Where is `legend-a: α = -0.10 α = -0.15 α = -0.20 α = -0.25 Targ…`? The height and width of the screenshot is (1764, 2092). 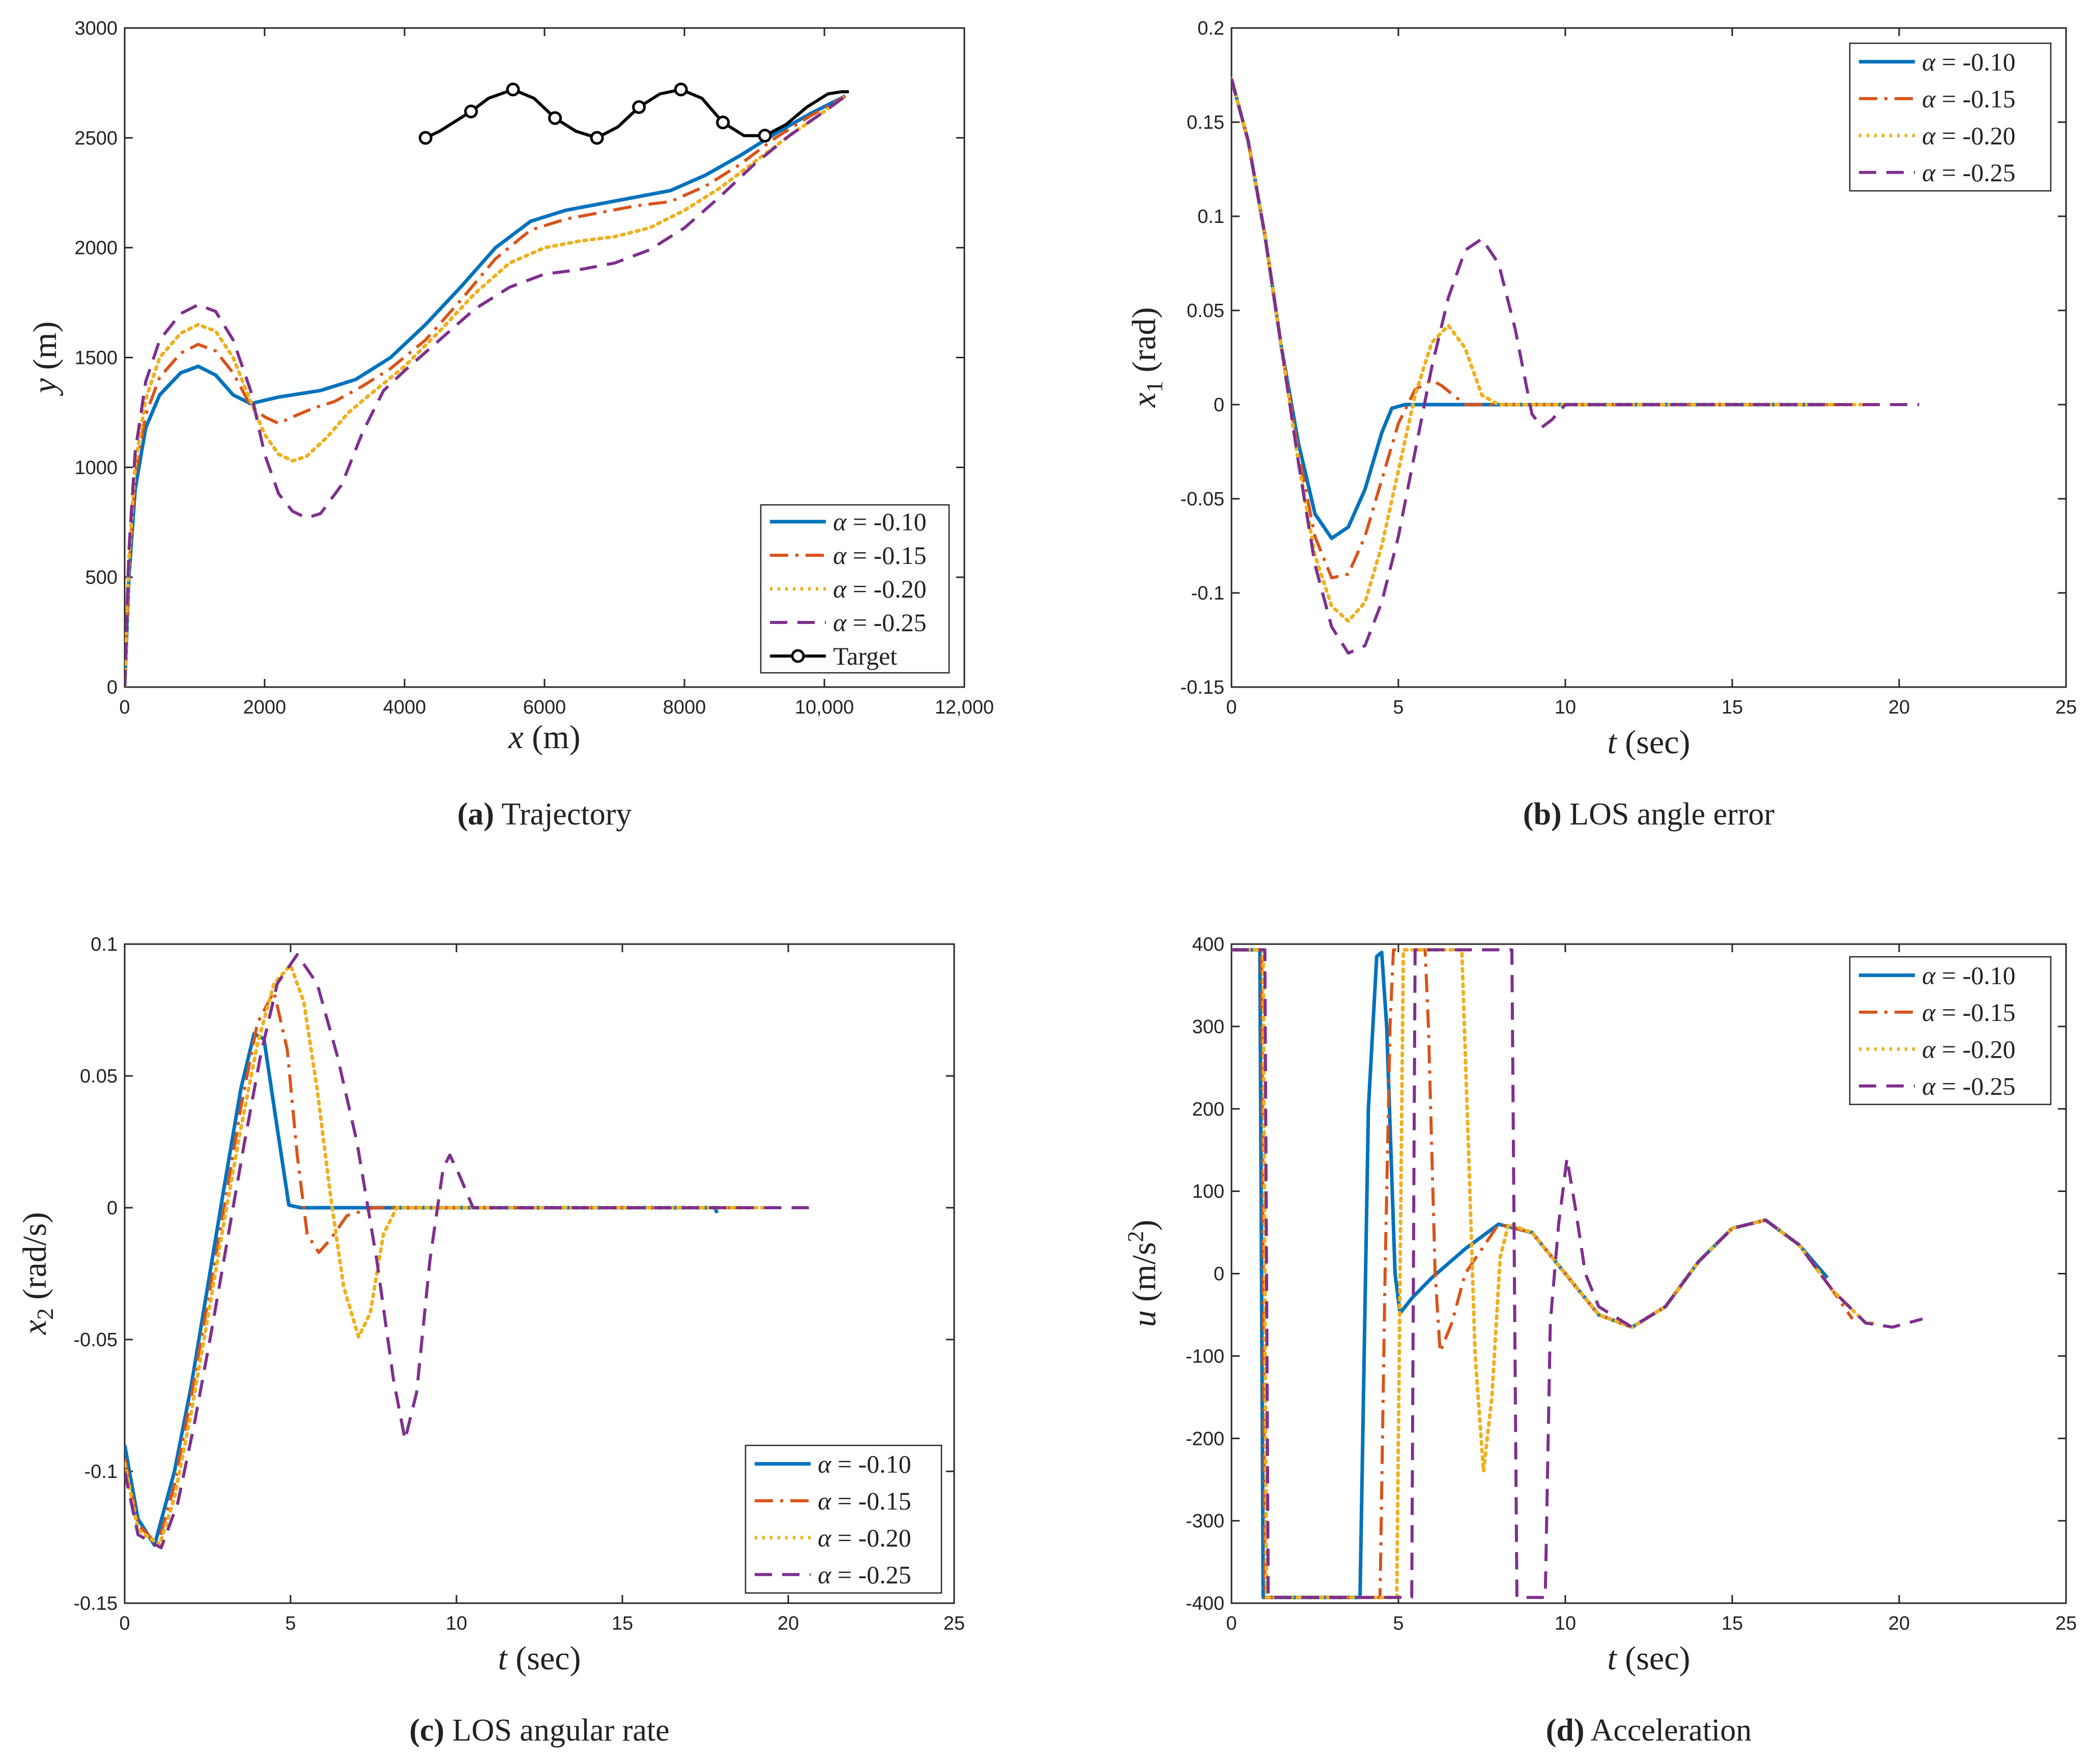 legend-a: α = -0.10 α = -0.15 α = -0.20 α = -0.25 Targ… is located at coordinates (855, 589).